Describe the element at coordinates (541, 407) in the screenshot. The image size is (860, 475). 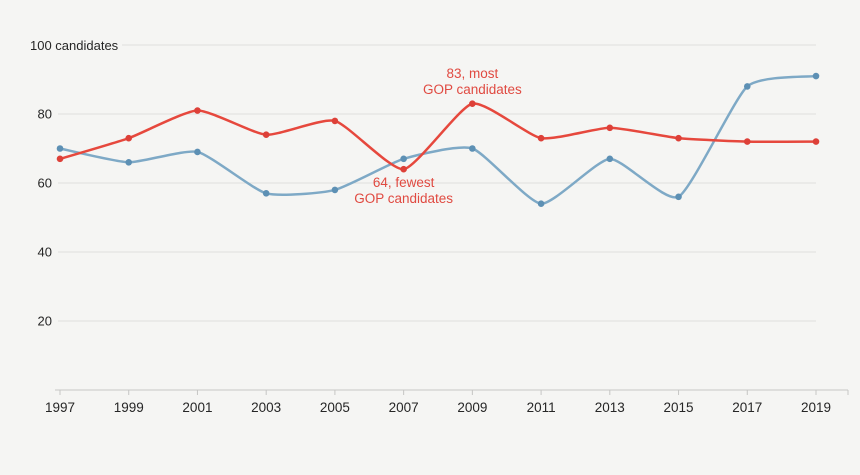
I see `x-tick-label: 2011` at that location.